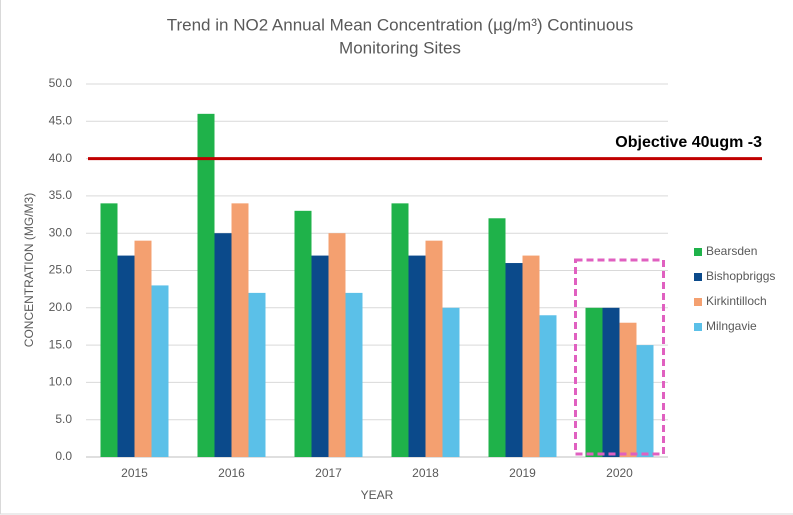 The image size is (793, 515). I want to click on x-tick-label: 2019, so click(522, 473).